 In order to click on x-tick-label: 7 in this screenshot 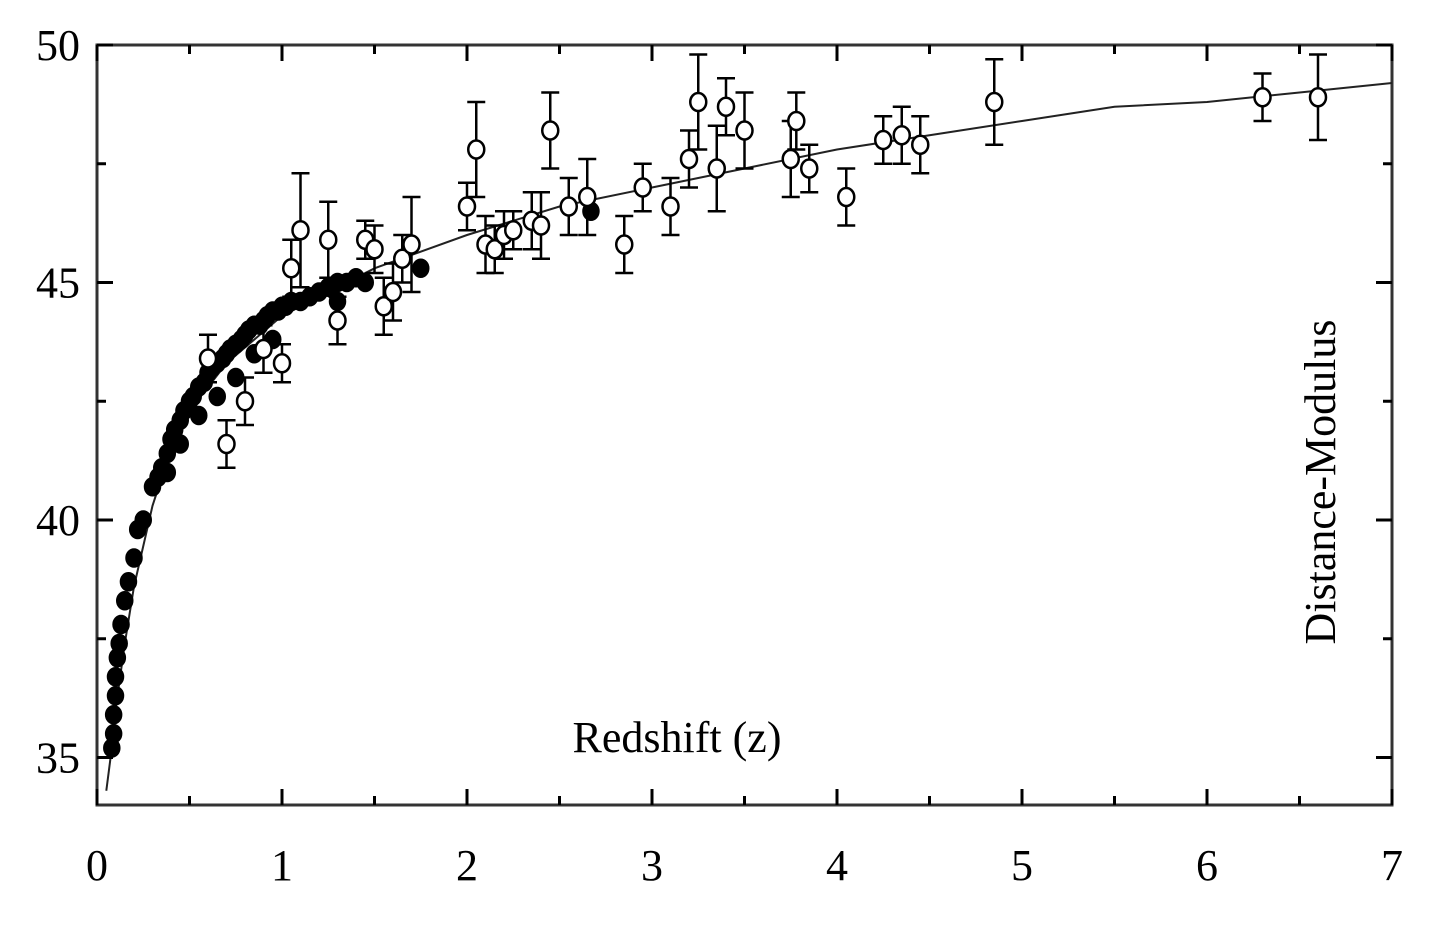, I will do `click(1392, 865)`.